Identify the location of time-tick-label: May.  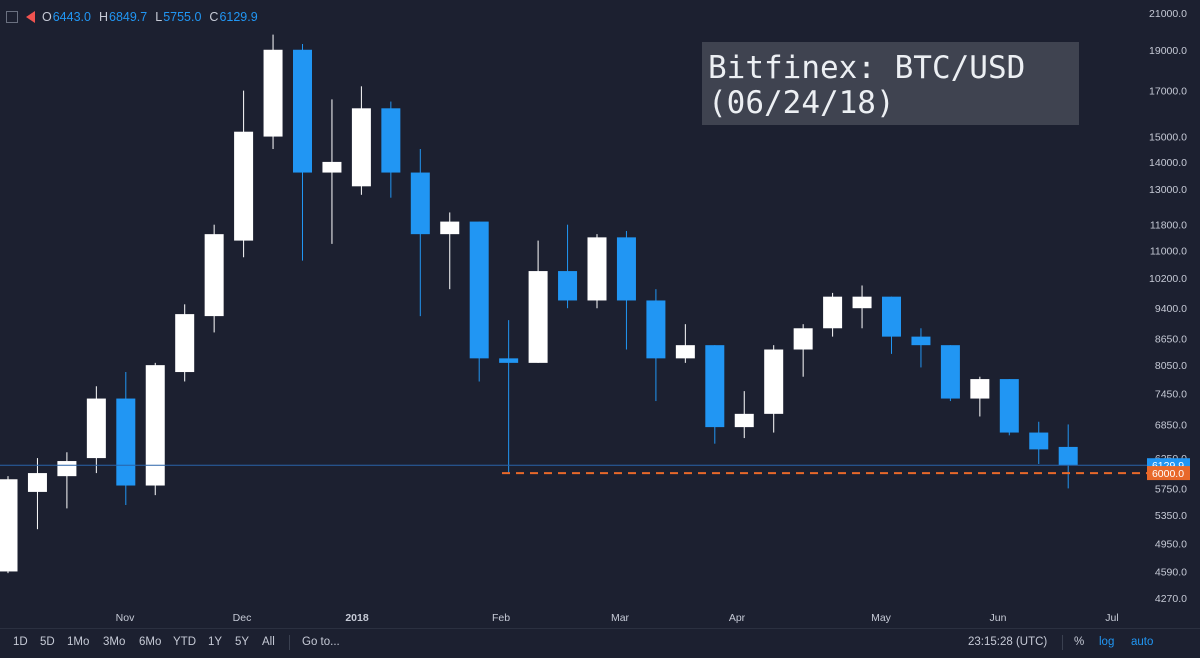
(881, 618).